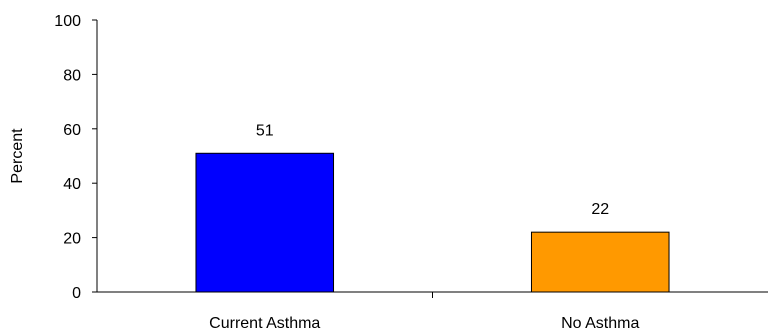 The width and height of the screenshot is (768, 333). What do you see at coordinates (265, 130) in the screenshot?
I see `data-label: 51` at bounding box center [265, 130].